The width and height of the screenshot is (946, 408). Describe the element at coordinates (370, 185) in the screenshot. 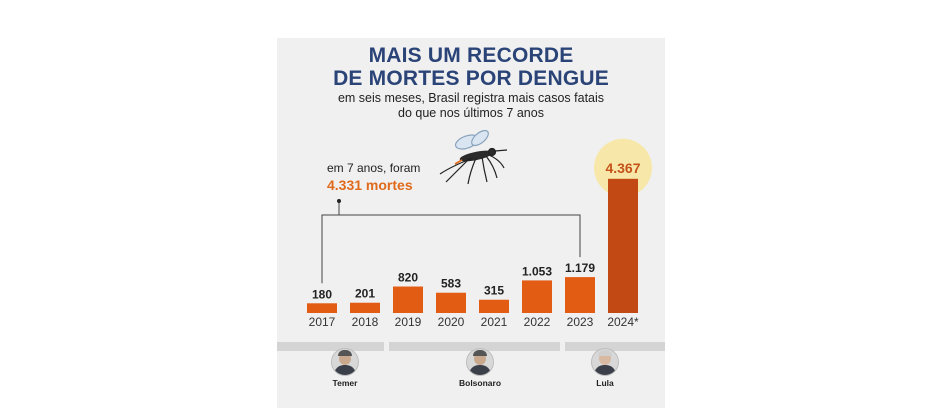

I see `annotation-total: 4.331 mortes` at that location.